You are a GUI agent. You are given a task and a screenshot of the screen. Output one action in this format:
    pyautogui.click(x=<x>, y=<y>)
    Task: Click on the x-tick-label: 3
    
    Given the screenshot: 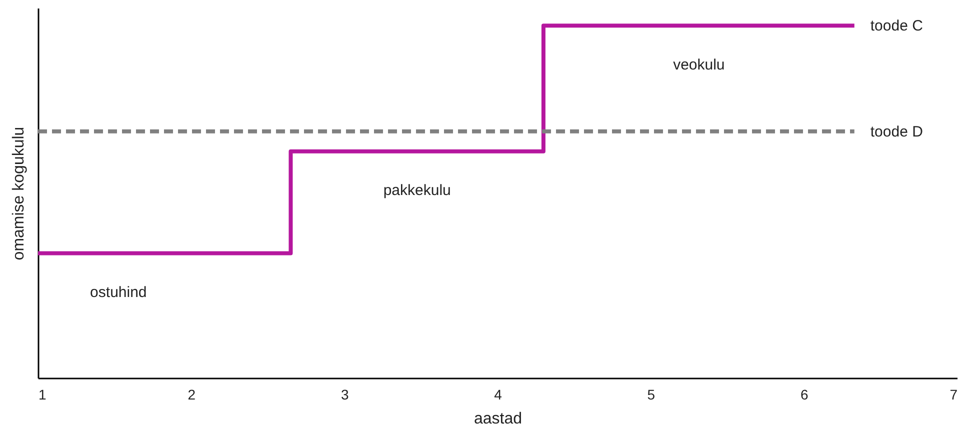 What is the action you would take?
    pyautogui.click(x=344, y=394)
    